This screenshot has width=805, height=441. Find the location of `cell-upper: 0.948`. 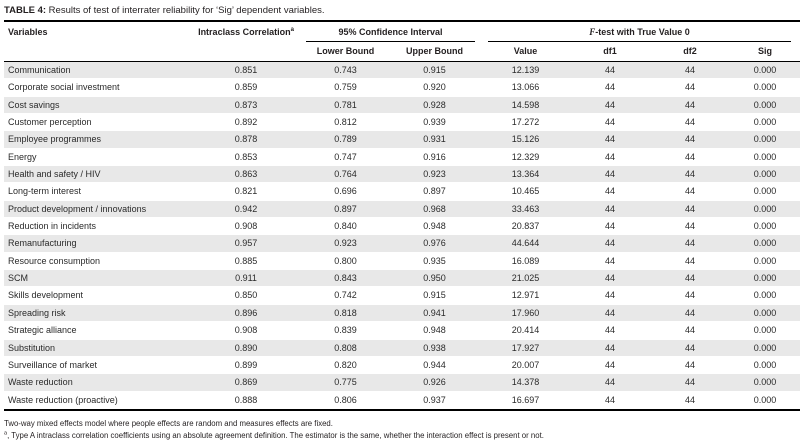

cell-upper: 0.948 is located at coordinates (434, 226).